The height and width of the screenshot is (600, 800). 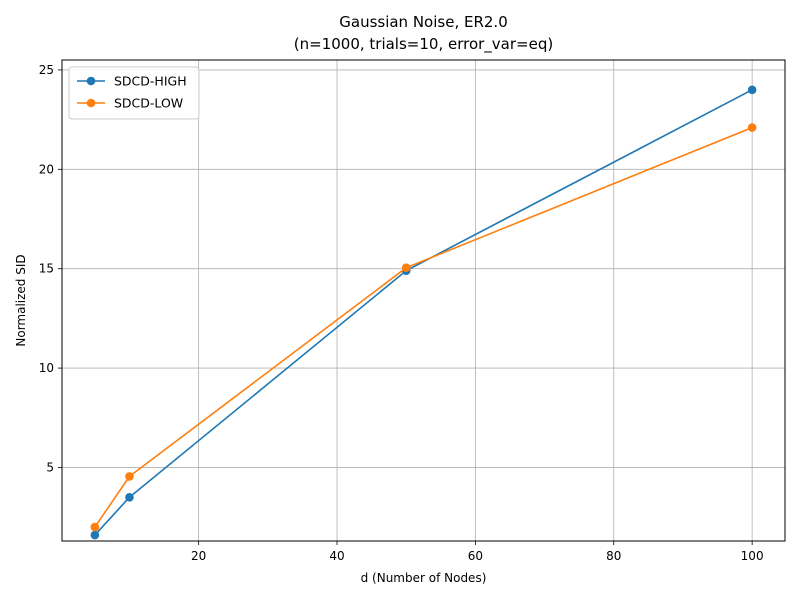 I want to click on y-axis-label: Normalized SID, so click(x=21, y=300).